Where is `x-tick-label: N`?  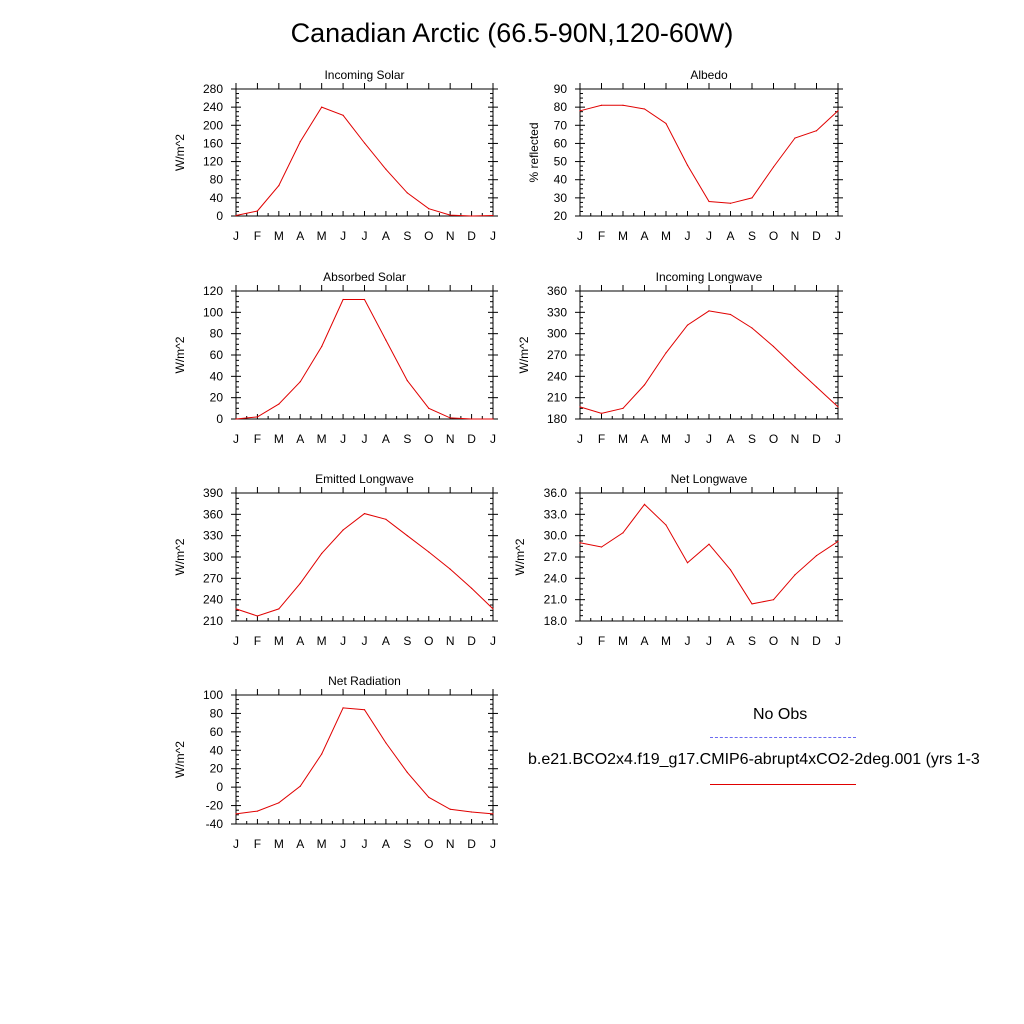
x-tick-label: N is located at coordinates (450, 641).